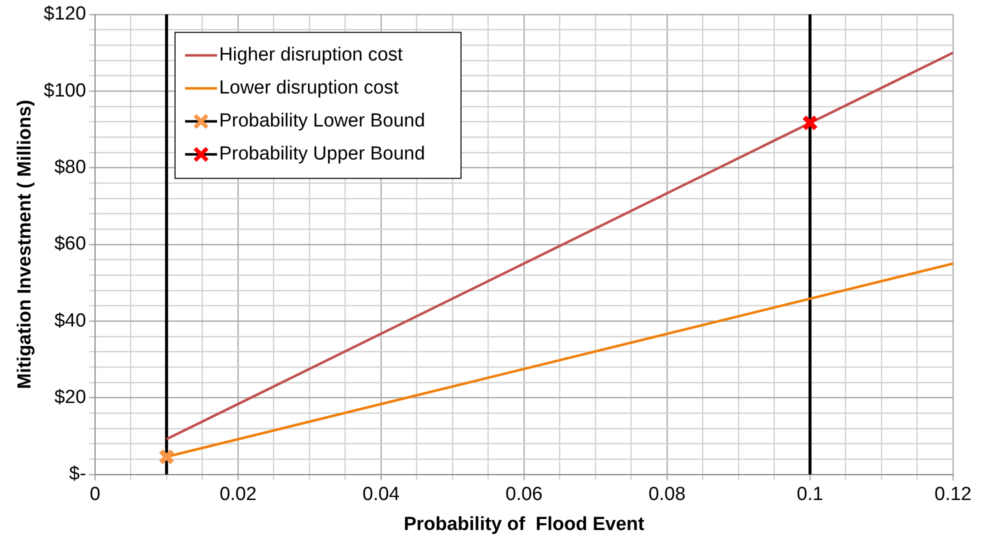 The height and width of the screenshot is (546, 987). What do you see at coordinates (667, 495) in the screenshot?
I see `x-tick-label: 0.08` at bounding box center [667, 495].